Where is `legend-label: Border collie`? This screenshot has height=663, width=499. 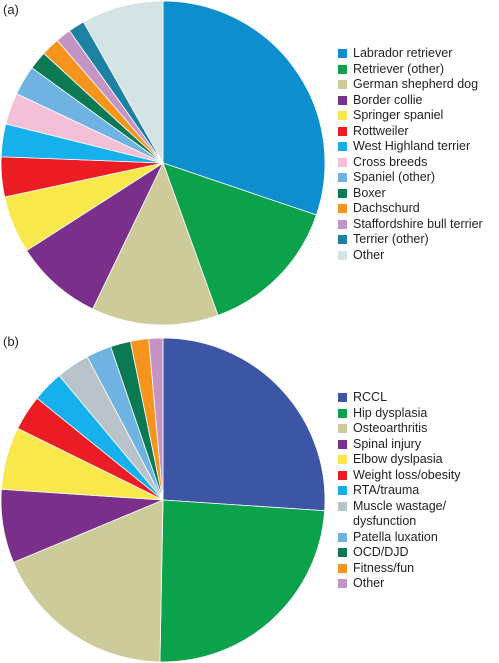
legend-label: Border collie is located at coordinates (388, 99).